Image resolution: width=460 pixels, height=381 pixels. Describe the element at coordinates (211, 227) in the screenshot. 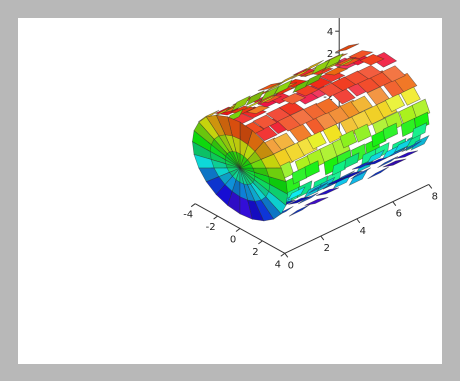

I see `x-tick-label: -2` at that location.